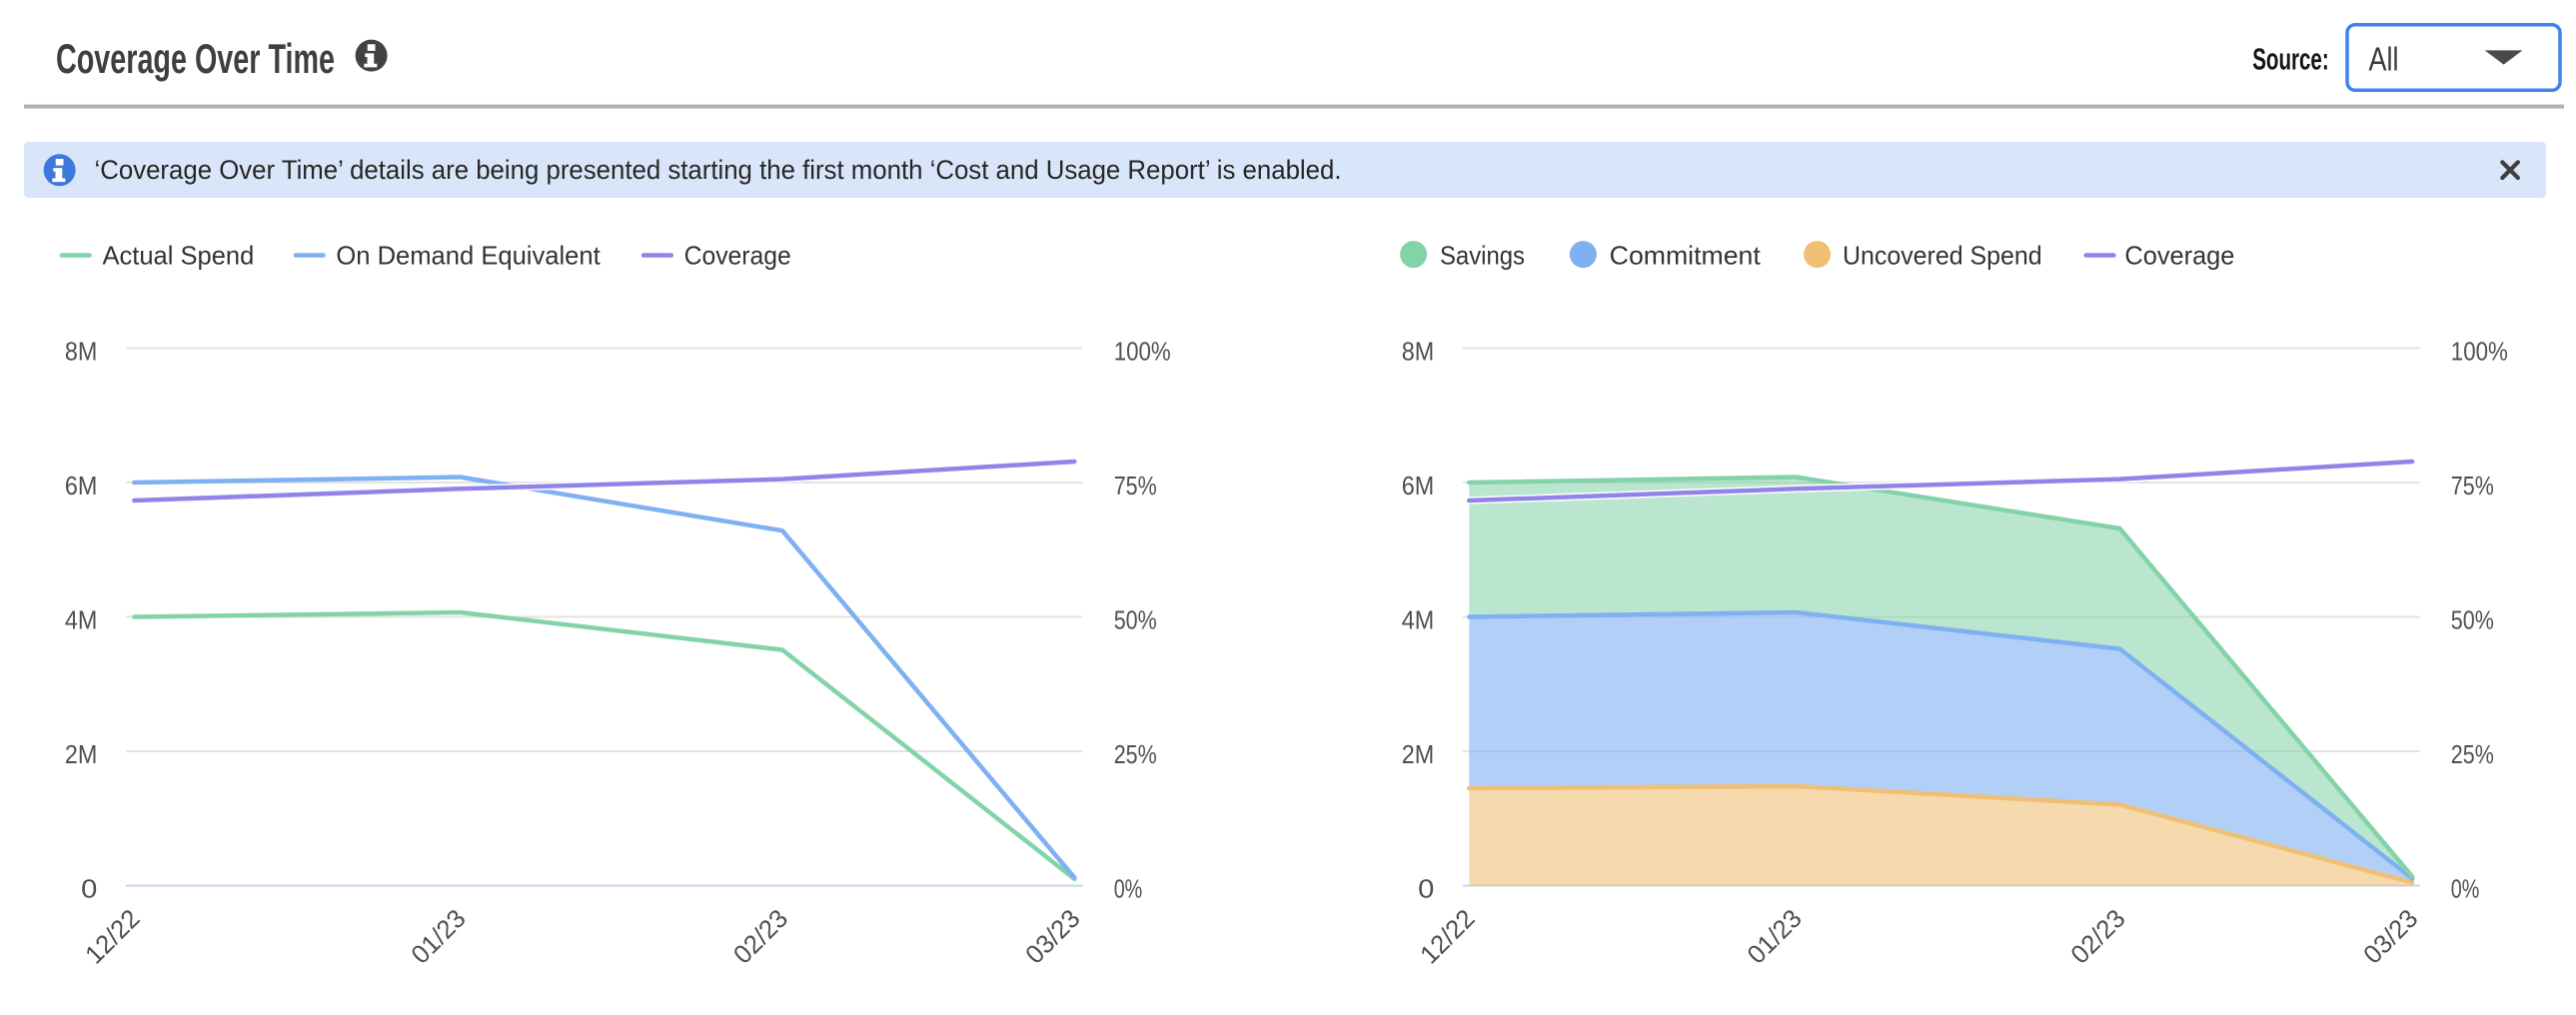 This screenshot has height=1015, width=2576. I want to click on svg-text: On Demand Equivalent, so click(468, 256).